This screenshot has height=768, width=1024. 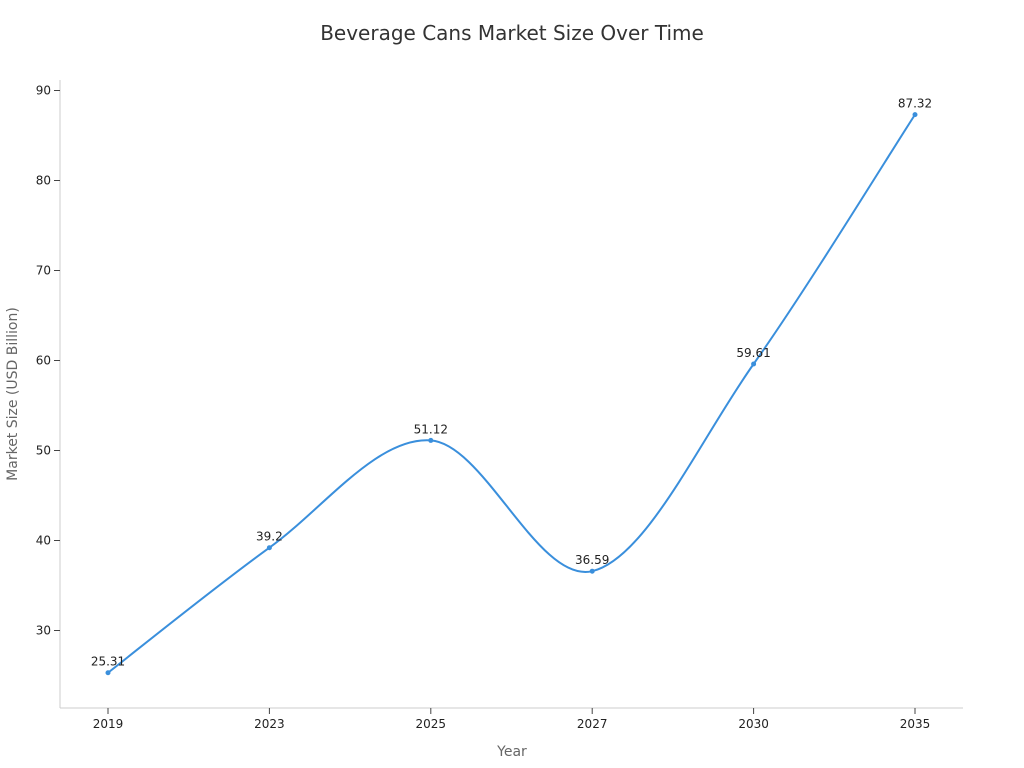 What do you see at coordinates (915, 104) in the screenshot?
I see `data-label: 87.32` at bounding box center [915, 104].